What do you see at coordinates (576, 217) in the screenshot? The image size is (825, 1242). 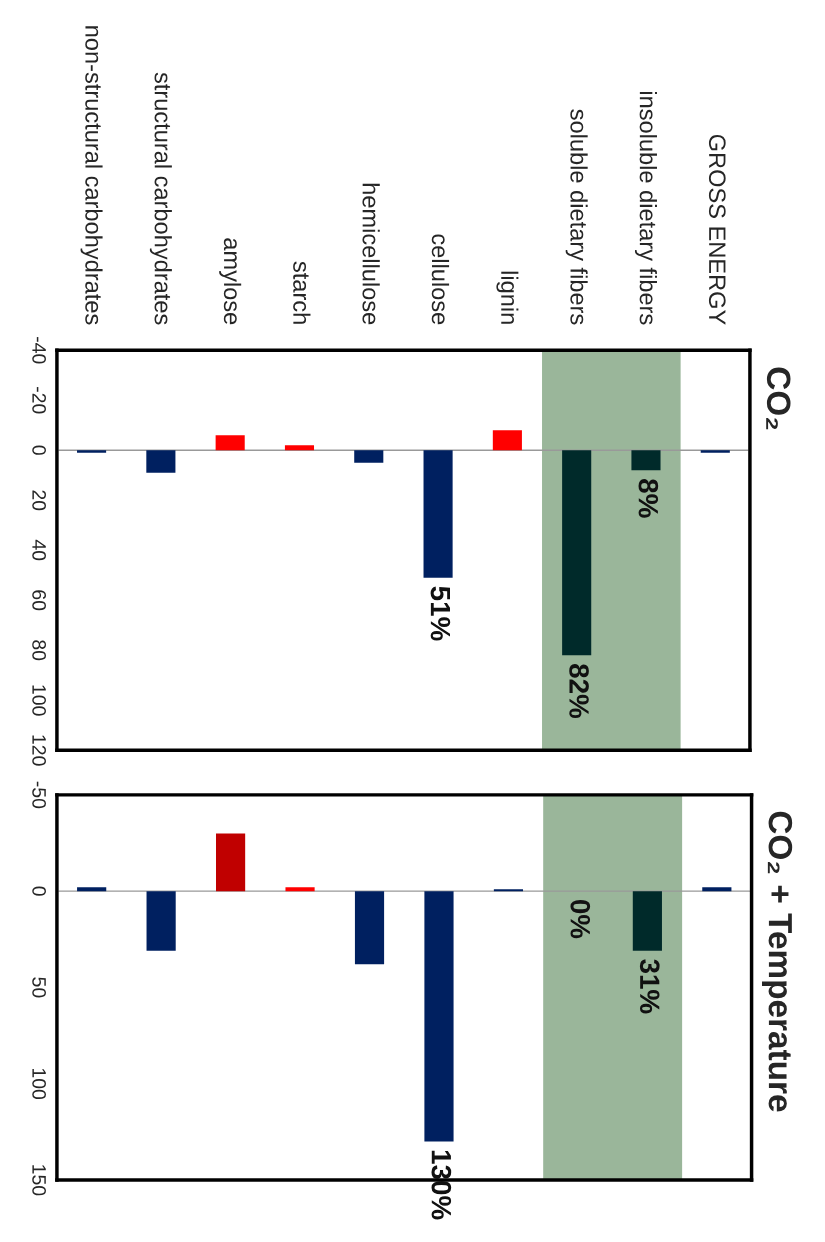 I see `x-tick-label: soluble dietary fibers` at bounding box center [576, 217].